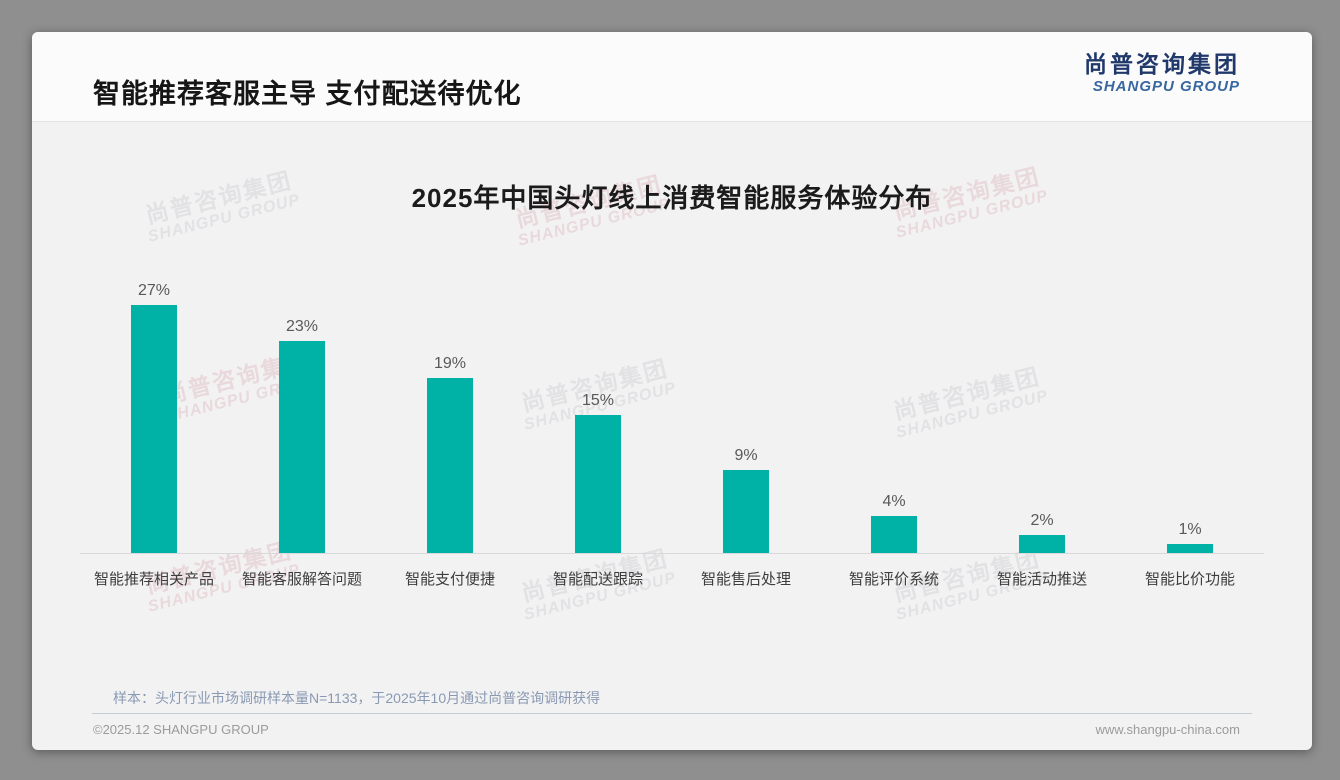  I want to click on bar-slot: 19%, so click(450, 403).